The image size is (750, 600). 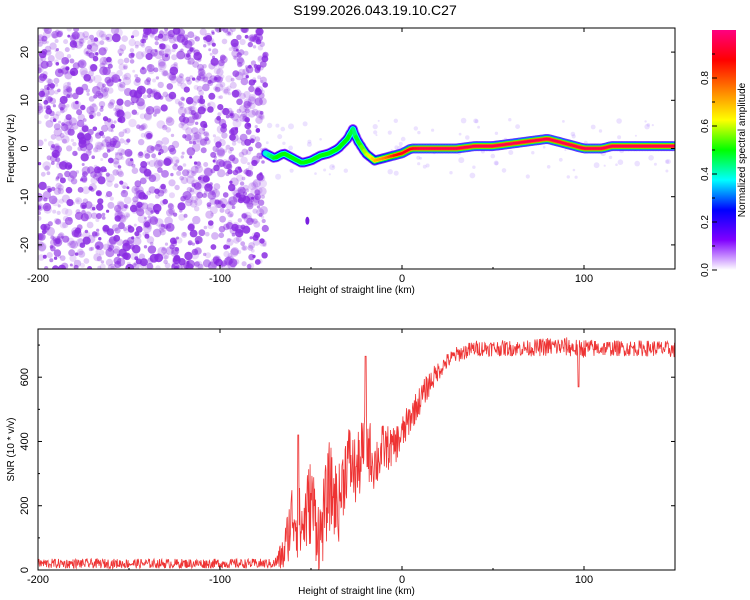 I want to click on y-tick-label: 10, so click(x=25, y=100).